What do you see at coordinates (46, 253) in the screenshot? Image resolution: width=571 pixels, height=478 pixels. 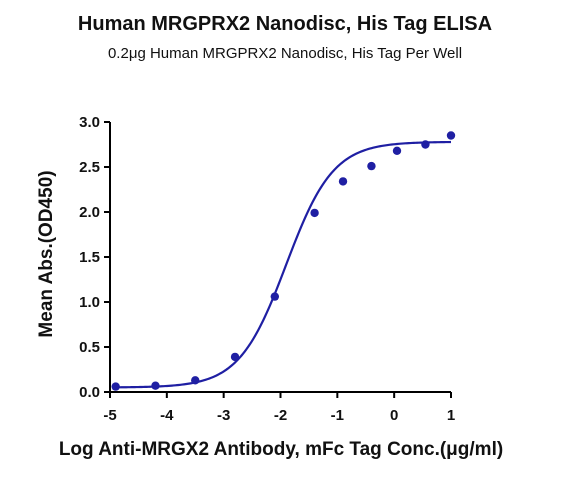 I see `y-axis-title: Mean Abs.(OD450)` at bounding box center [46, 253].